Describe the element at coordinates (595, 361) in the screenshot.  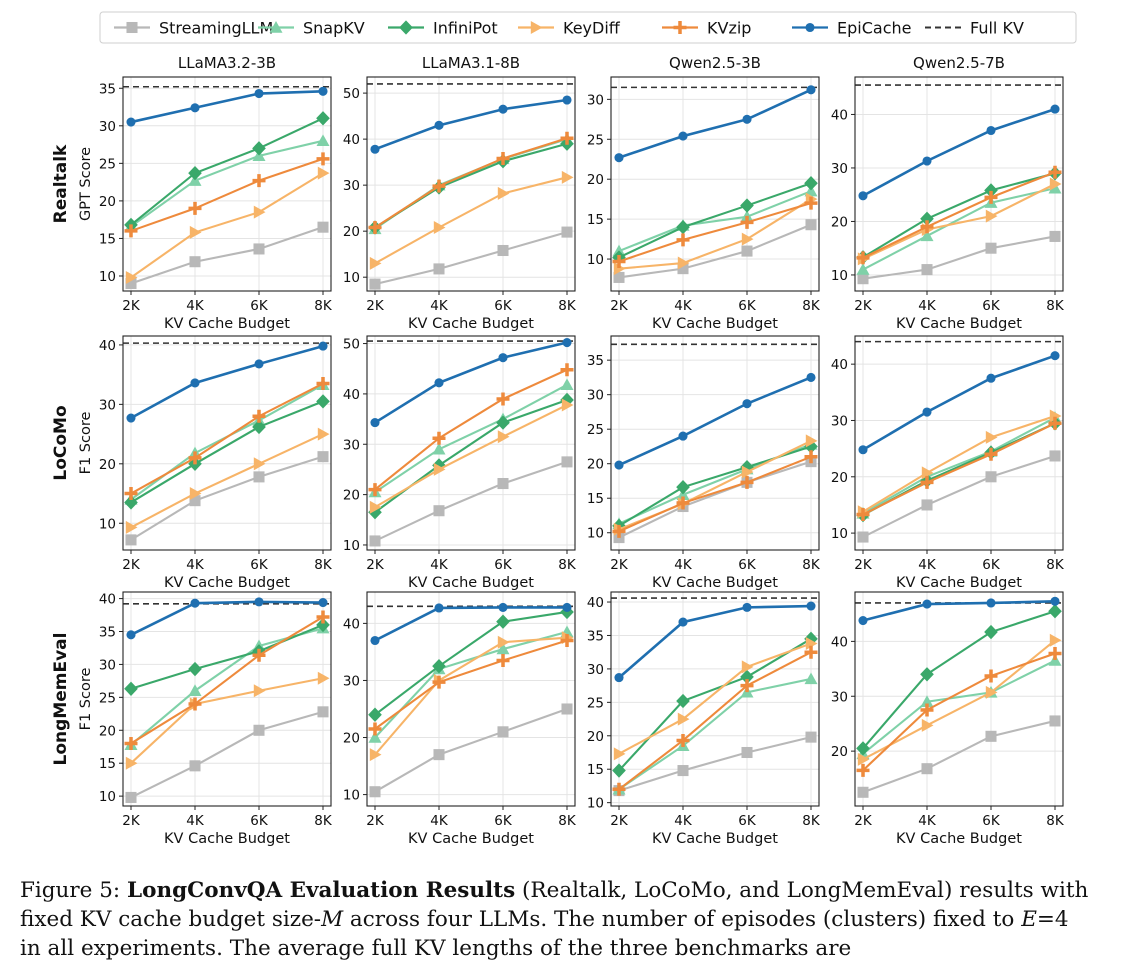
I see `y-tick-label: 35` at that location.